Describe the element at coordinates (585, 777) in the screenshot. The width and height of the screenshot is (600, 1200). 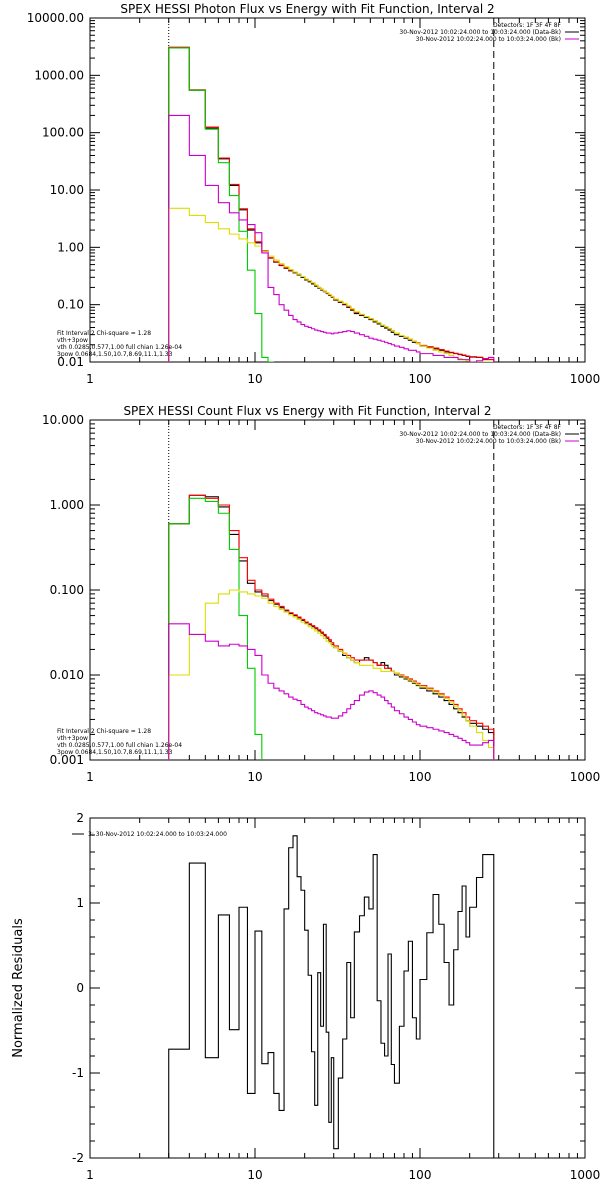
I see `count-flux-x-tick-label: 1000` at that location.